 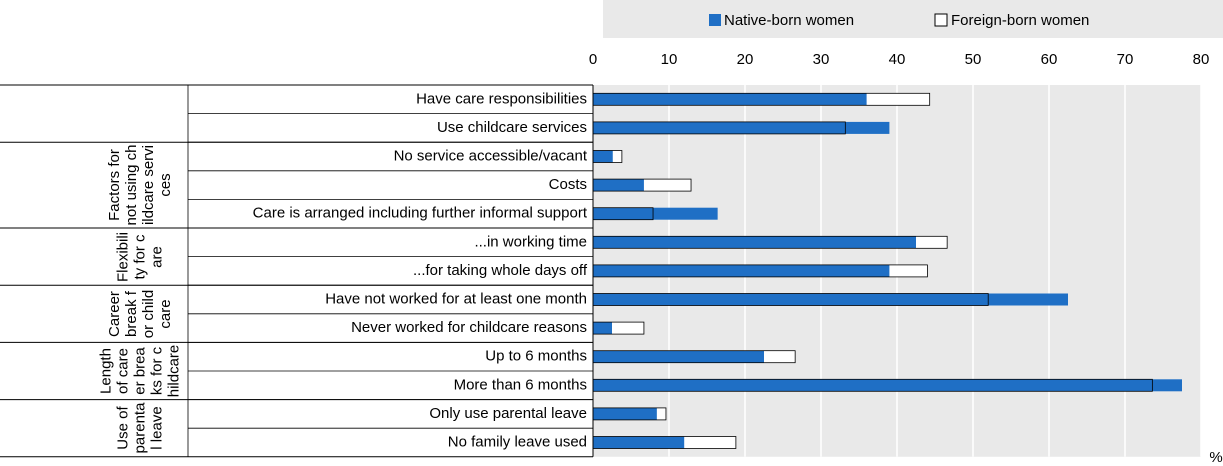 I want to click on x-tick-label: 40, so click(x=897, y=59).